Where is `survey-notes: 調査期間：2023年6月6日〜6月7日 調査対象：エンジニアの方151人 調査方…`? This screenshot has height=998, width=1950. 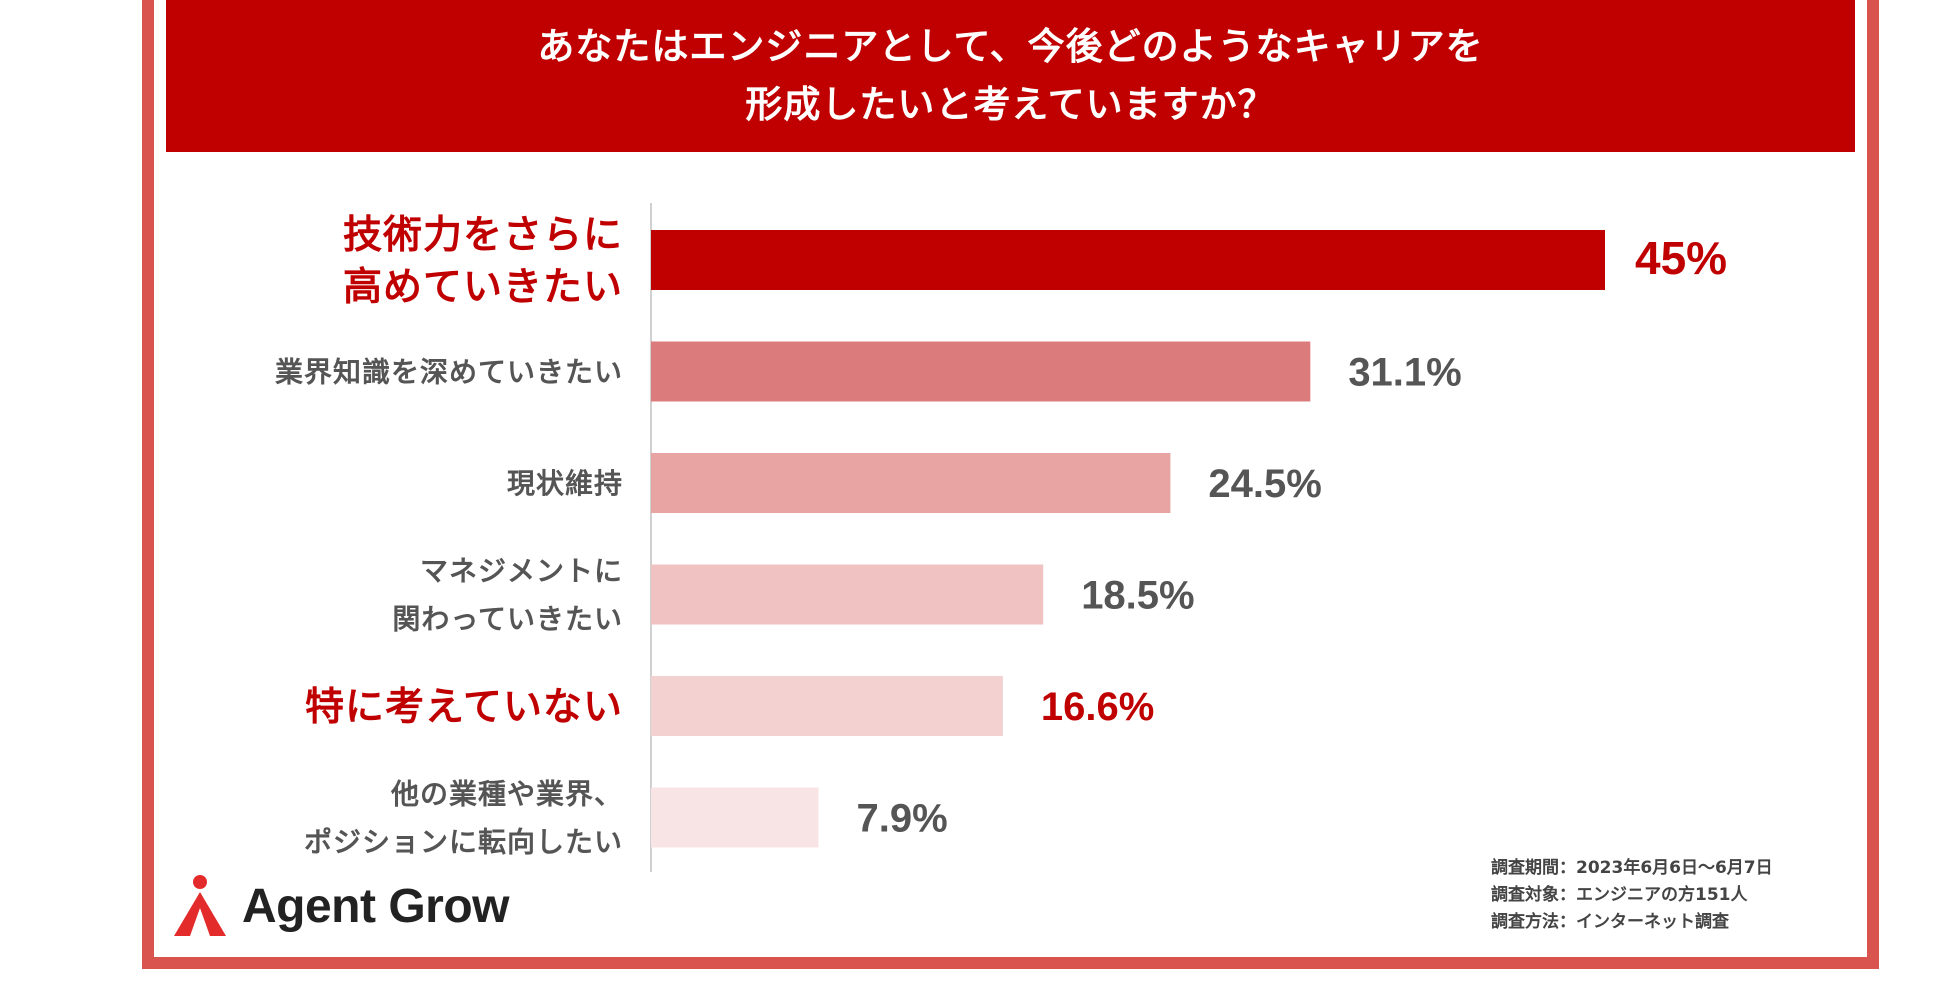 survey-notes: 調査期間：2023年6月6日〜6月7日 調査対象：エンジニアの方151人 調査方… is located at coordinates (1671, 895).